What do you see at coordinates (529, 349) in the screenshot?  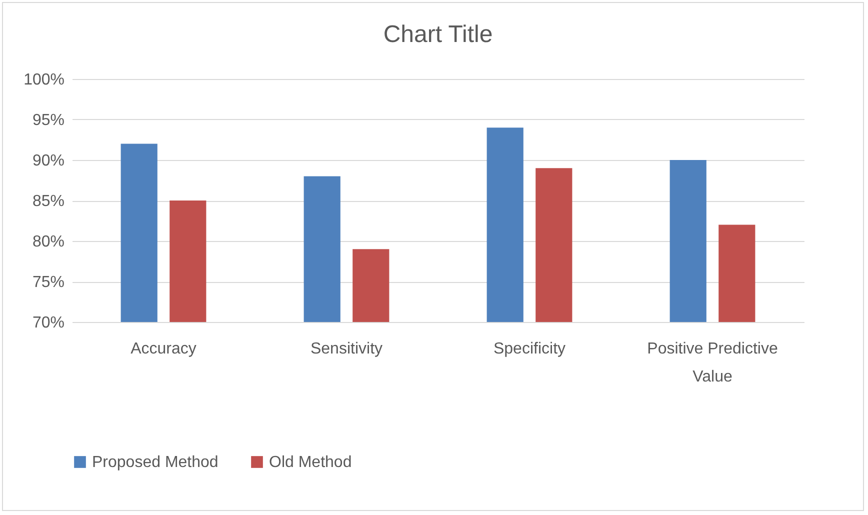 I see `x-tick-label: Specificity` at bounding box center [529, 349].